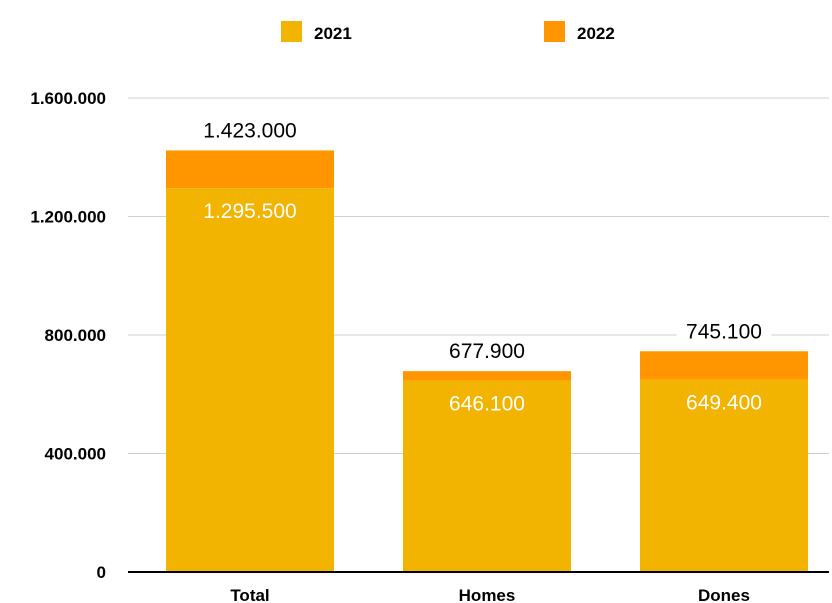 The width and height of the screenshot is (832, 603). What do you see at coordinates (75, 454) in the screenshot?
I see `y-tick-label: 400.000` at bounding box center [75, 454].